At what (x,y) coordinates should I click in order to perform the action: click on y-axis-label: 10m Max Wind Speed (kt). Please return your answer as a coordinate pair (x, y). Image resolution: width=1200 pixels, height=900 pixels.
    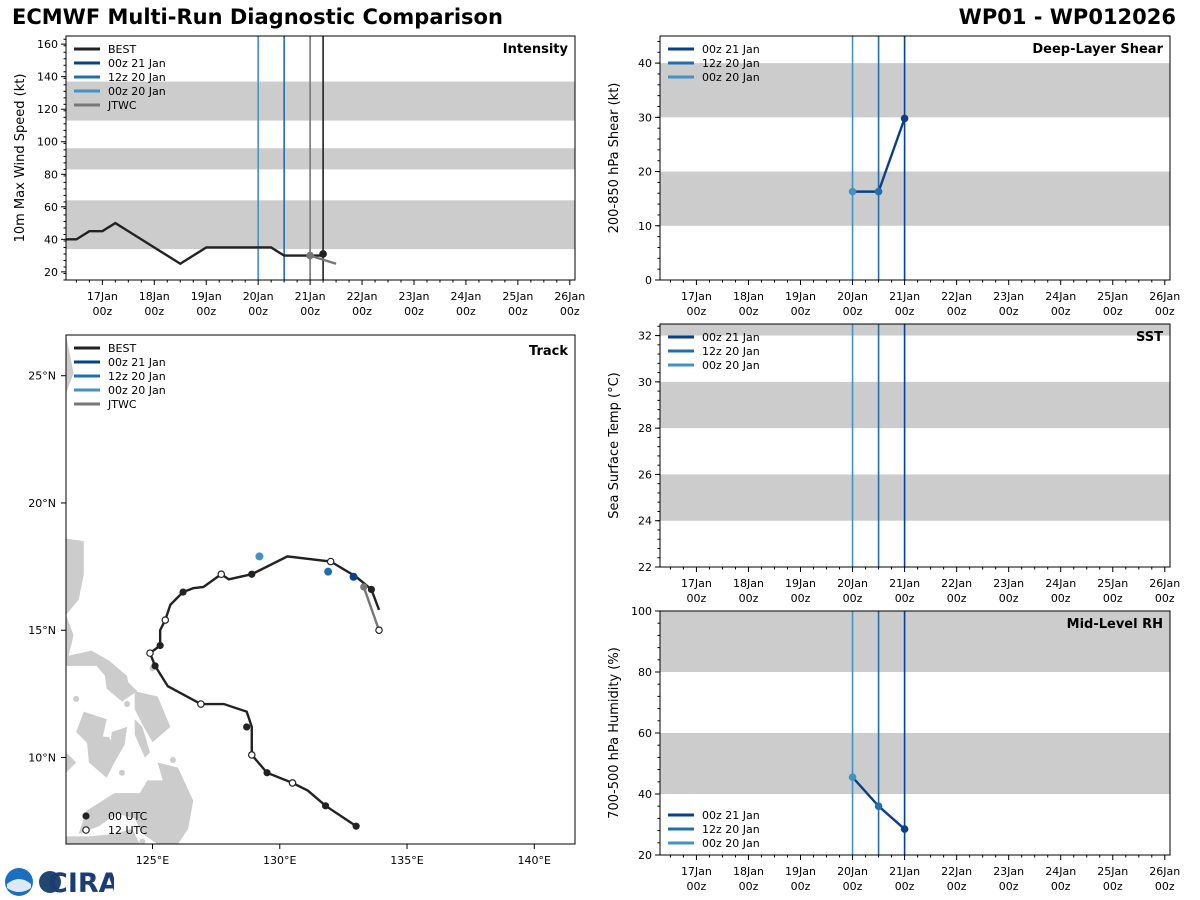
    Looking at the image, I should click on (20, 158).